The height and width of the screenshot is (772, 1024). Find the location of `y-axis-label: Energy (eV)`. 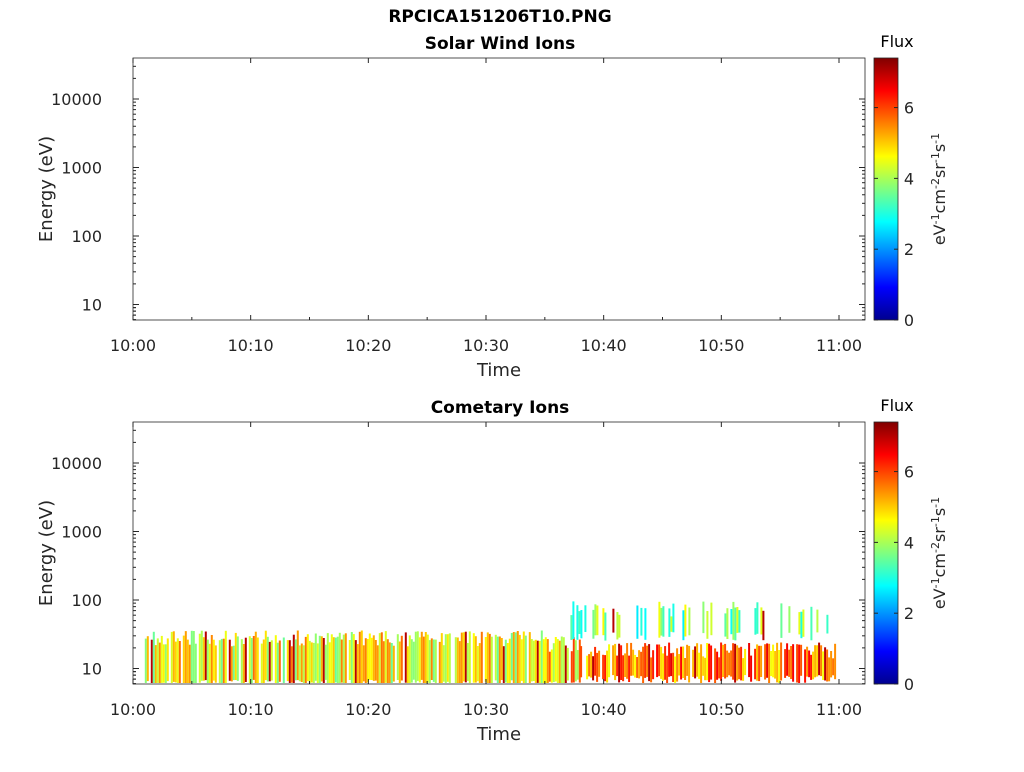

y-axis-label: Energy (eV) is located at coordinates (46, 189).